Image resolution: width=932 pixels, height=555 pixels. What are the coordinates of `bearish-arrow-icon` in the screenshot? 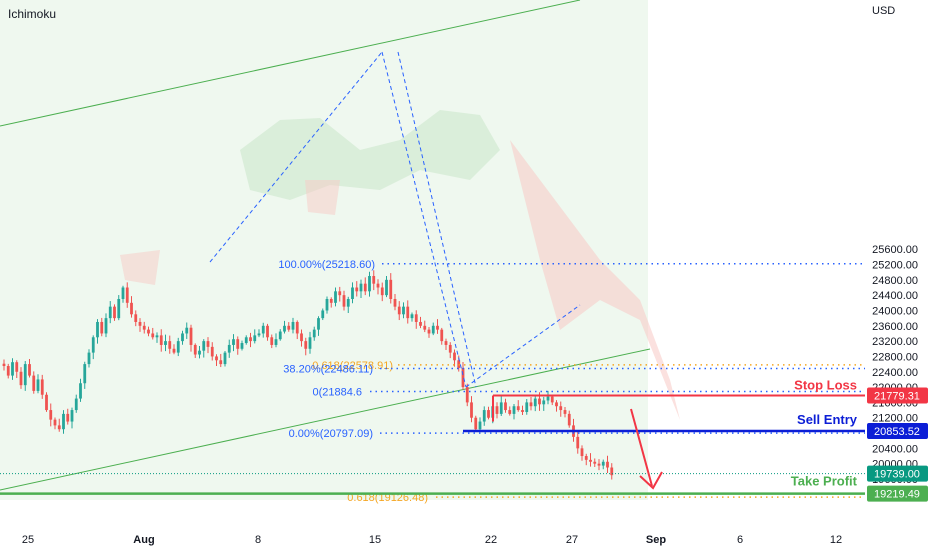 It's located at (641, 447).